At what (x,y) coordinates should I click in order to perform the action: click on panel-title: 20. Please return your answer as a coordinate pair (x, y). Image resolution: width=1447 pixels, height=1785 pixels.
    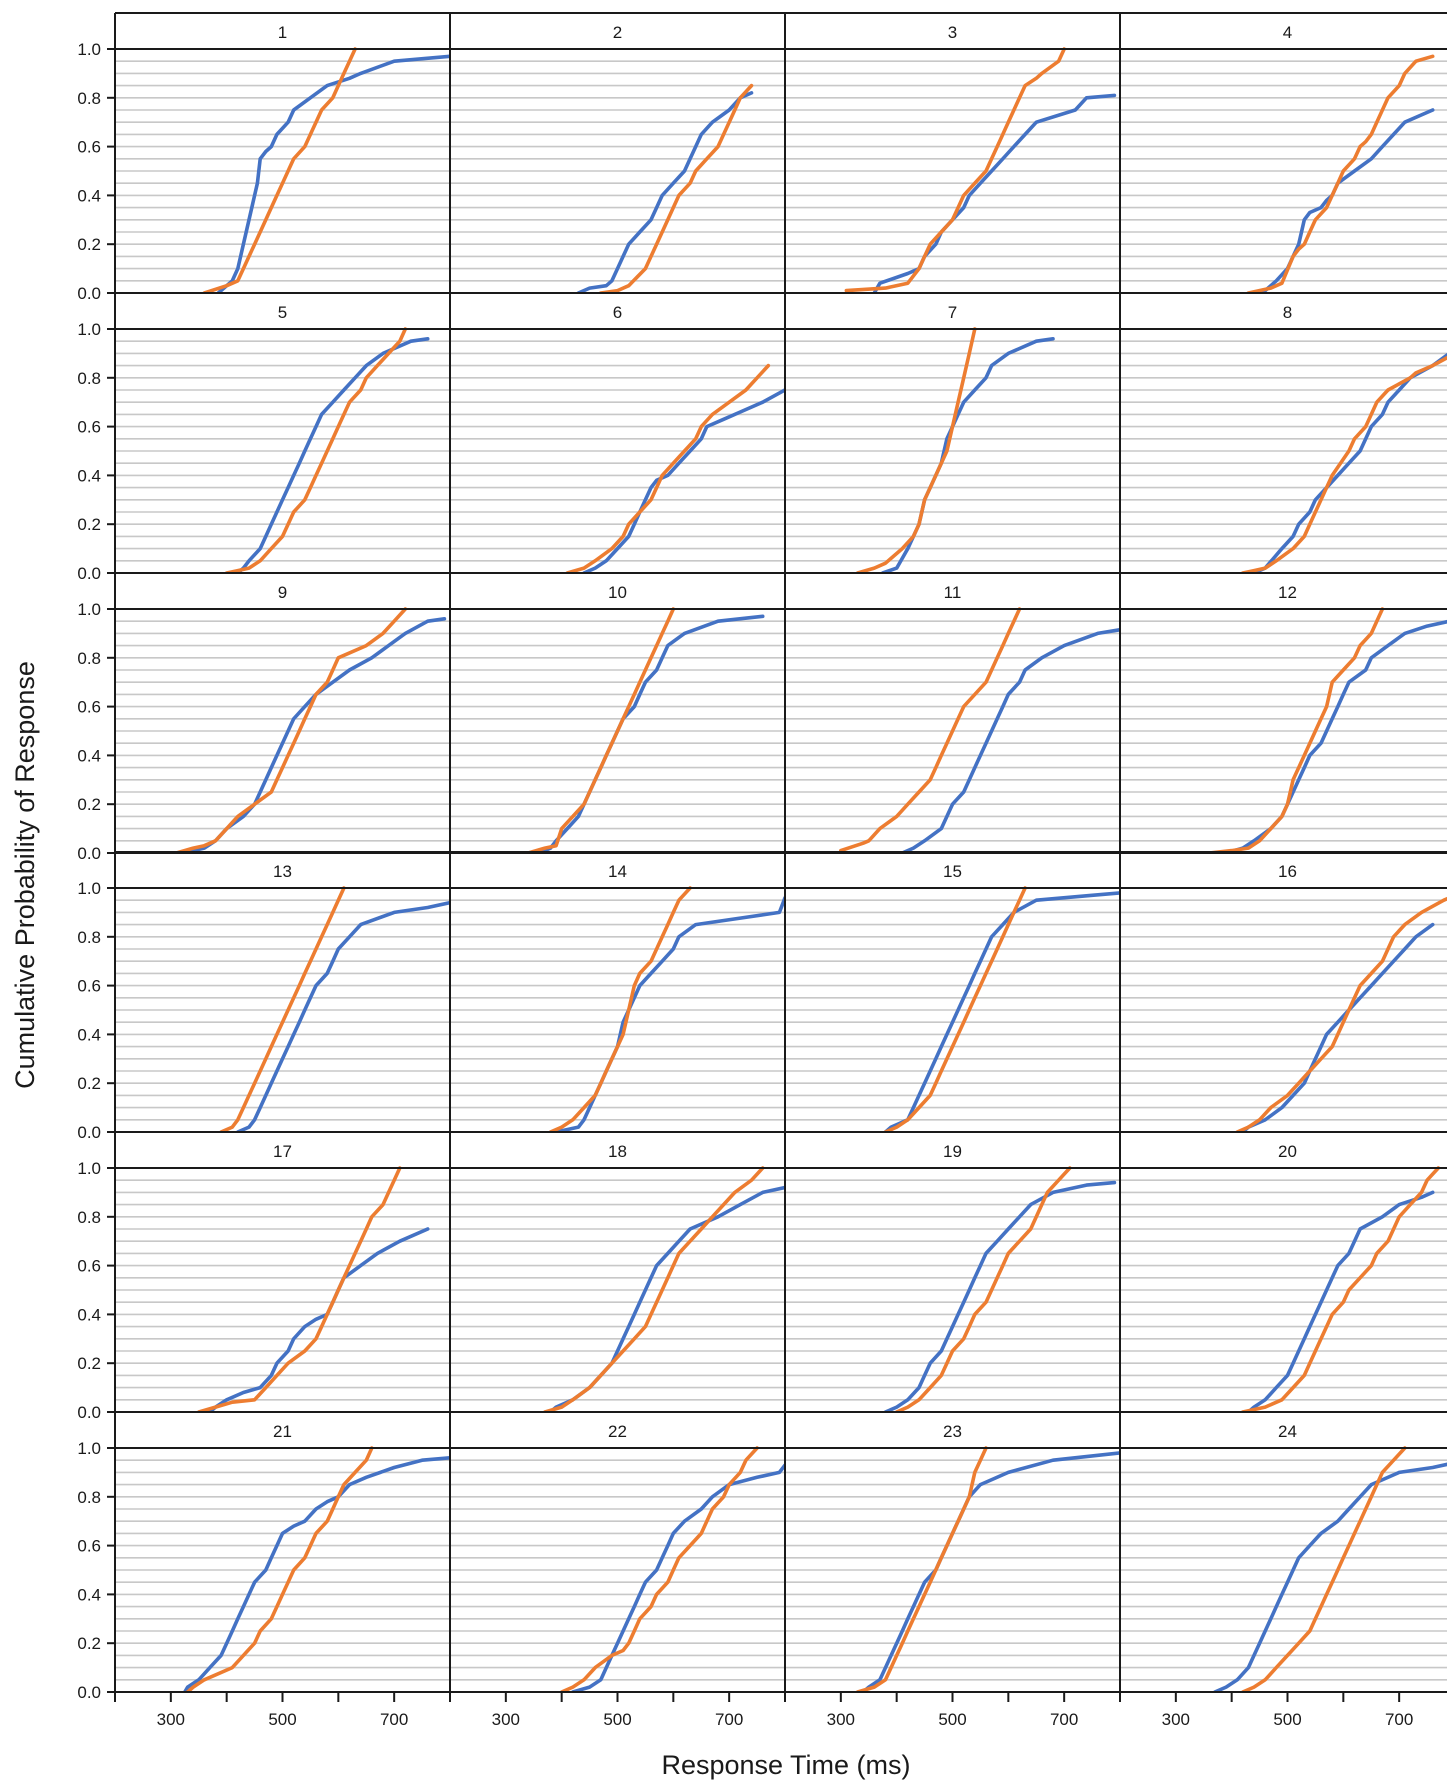
    Looking at the image, I should click on (1287, 1151).